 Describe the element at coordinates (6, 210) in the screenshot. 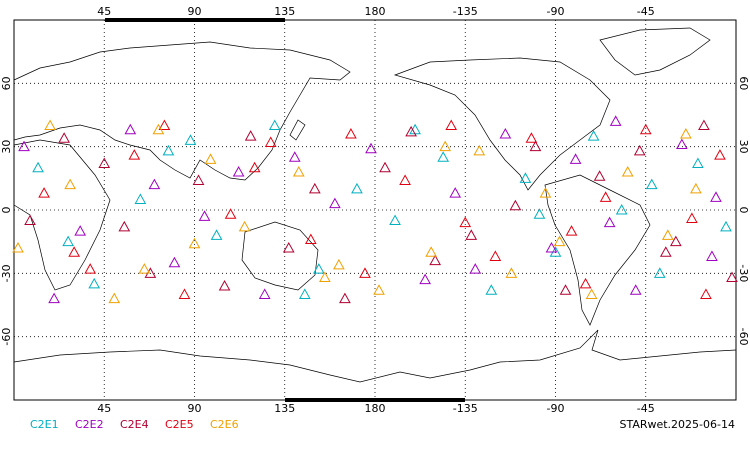

I see `y-tick-label: 0` at that location.